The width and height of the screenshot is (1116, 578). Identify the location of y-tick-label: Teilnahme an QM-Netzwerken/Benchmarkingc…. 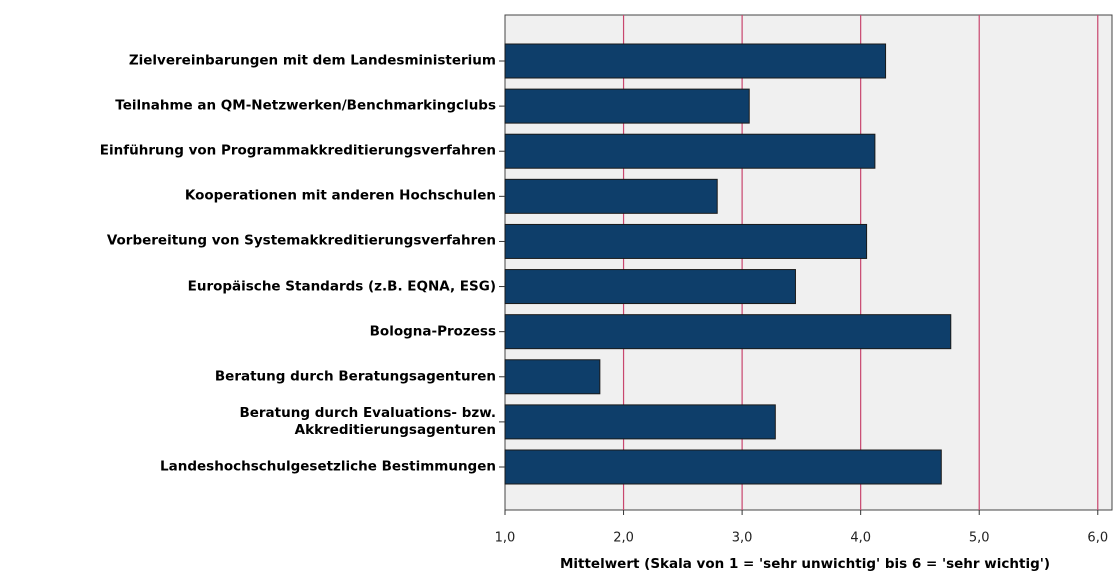
(305, 105).